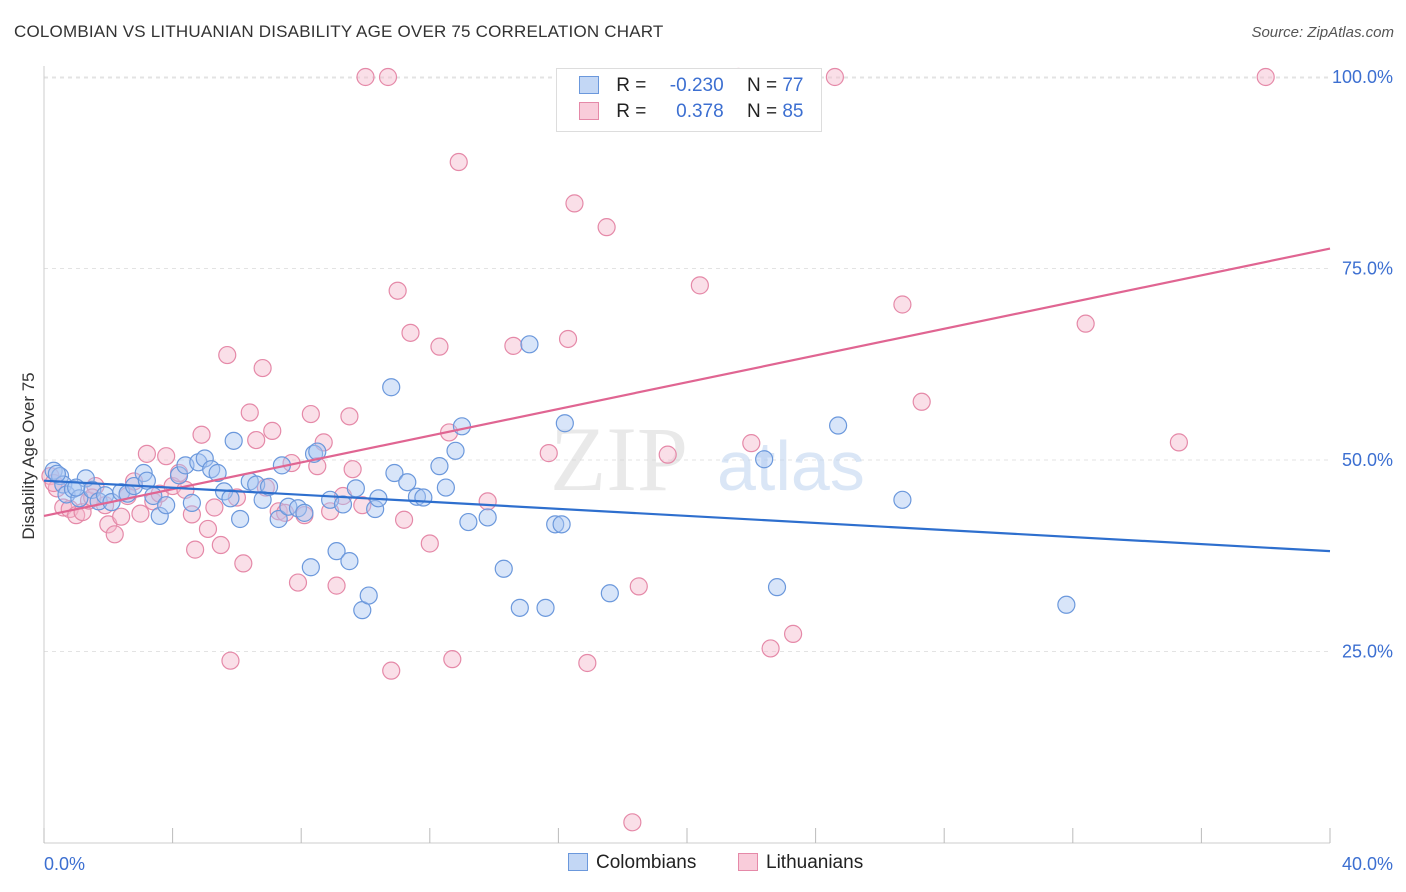 This screenshot has width=1406, height=892. I want to click on stats-row-colombians: R = -0.230 N = 77, so click(691, 87).